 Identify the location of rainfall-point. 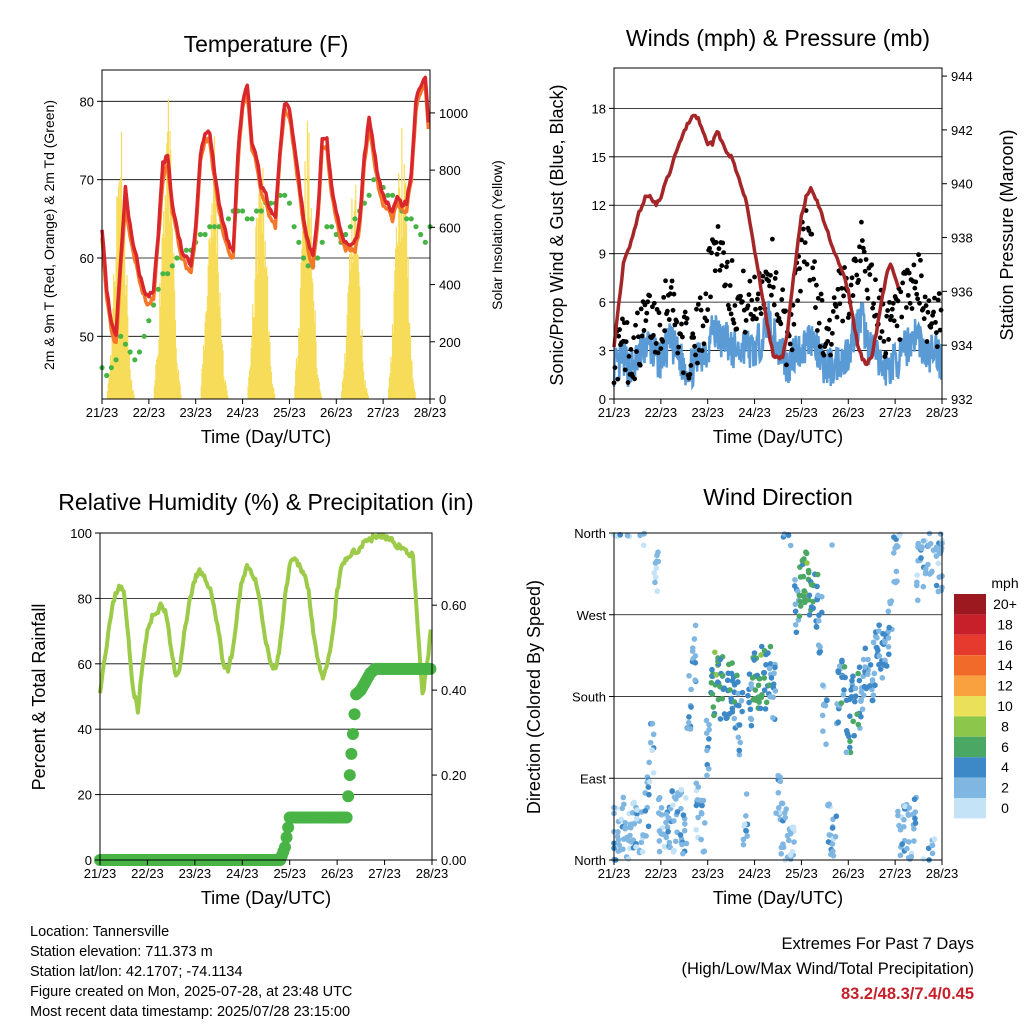
(351, 753).